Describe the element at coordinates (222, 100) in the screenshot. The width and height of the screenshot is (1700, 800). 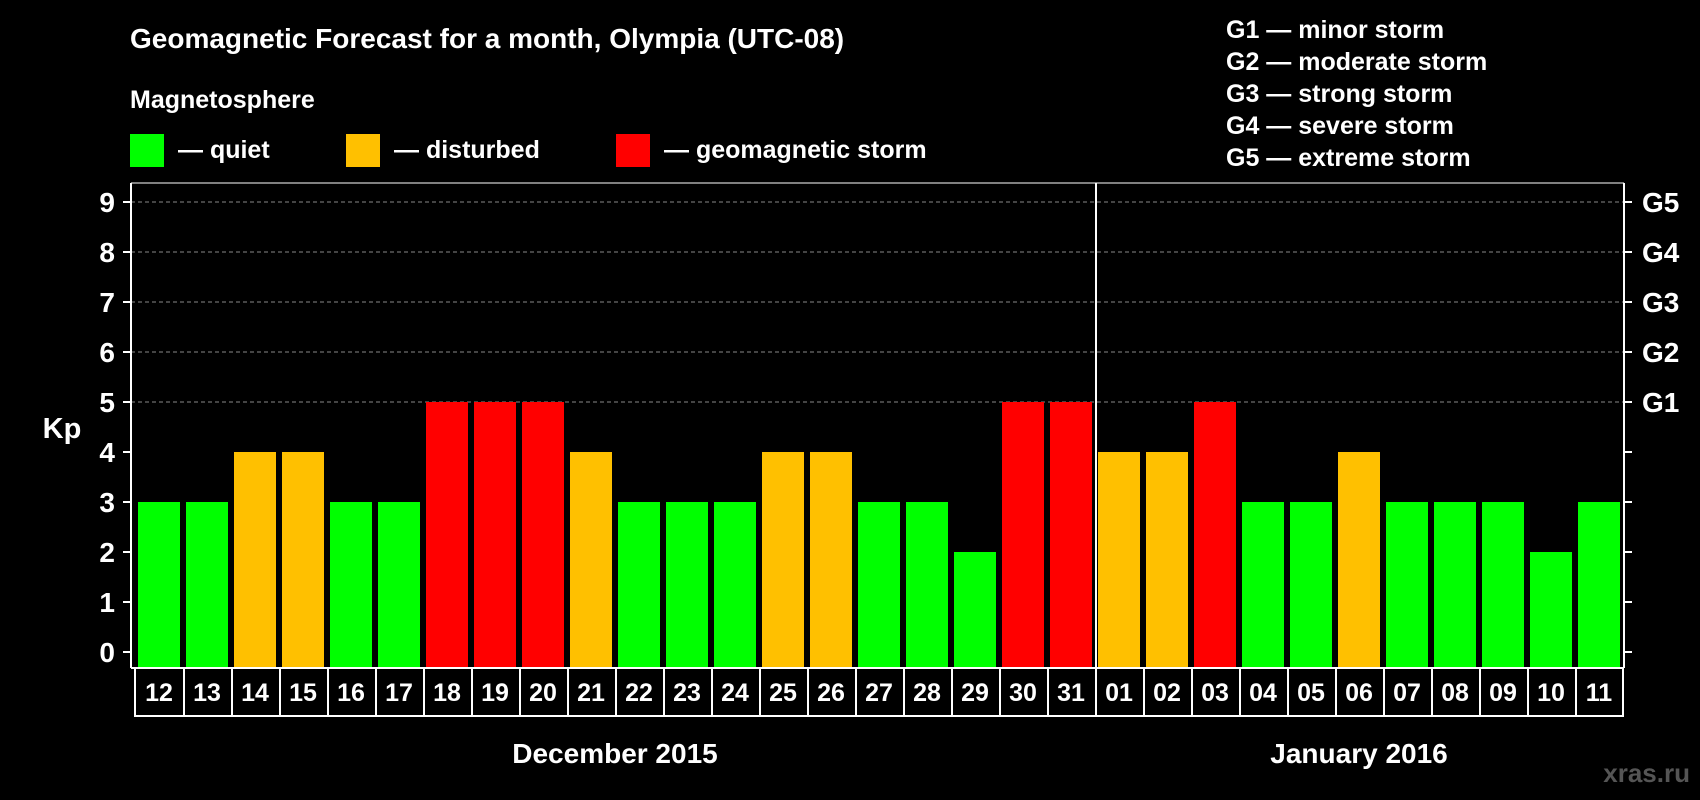
I see `legend-title: Magnetosphere` at that location.